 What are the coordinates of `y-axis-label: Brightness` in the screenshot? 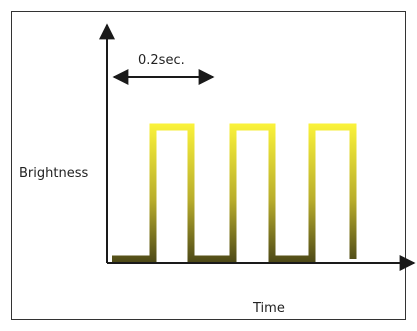 It's located at (54, 173).